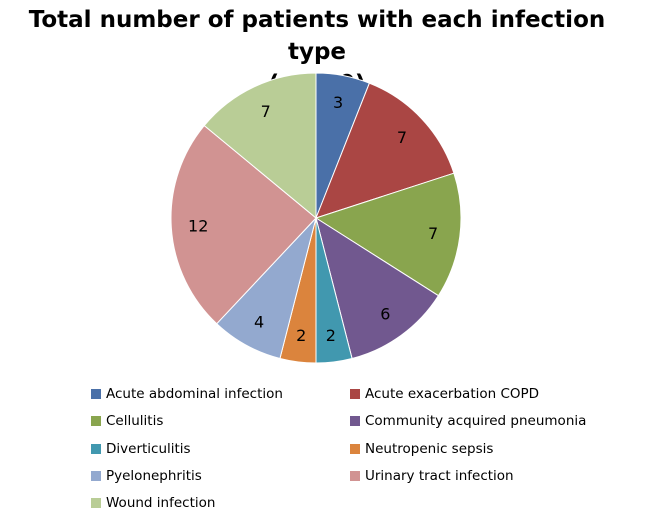  What do you see at coordinates (429, 448) in the screenshot?
I see `legend-label: Neutropenic sepsis` at bounding box center [429, 448].